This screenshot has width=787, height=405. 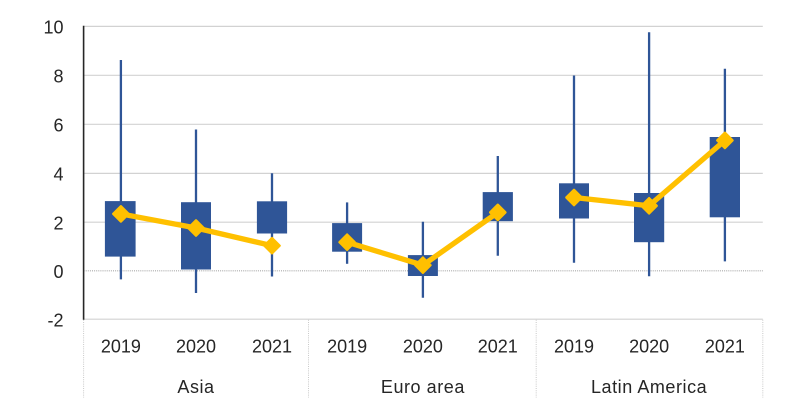 What do you see at coordinates (58, 175) in the screenshot?
I see `svg-text: 4` at bounding box center [58, 175].